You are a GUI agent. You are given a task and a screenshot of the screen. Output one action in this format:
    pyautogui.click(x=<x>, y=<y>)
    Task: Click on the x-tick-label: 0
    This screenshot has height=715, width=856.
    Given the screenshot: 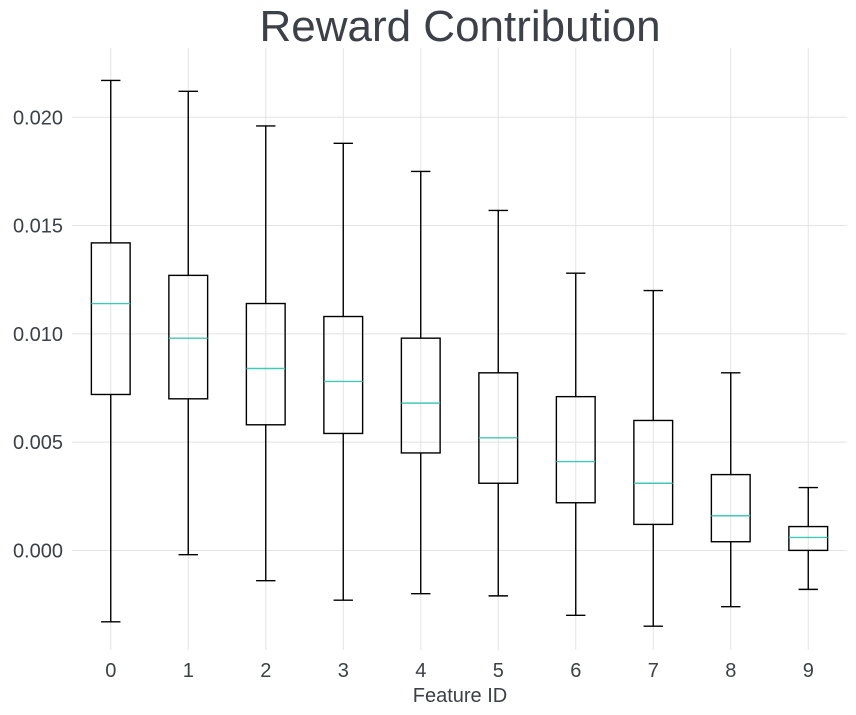 What is the action you would take?
    pyautogui.click(x=110, y=671)
    